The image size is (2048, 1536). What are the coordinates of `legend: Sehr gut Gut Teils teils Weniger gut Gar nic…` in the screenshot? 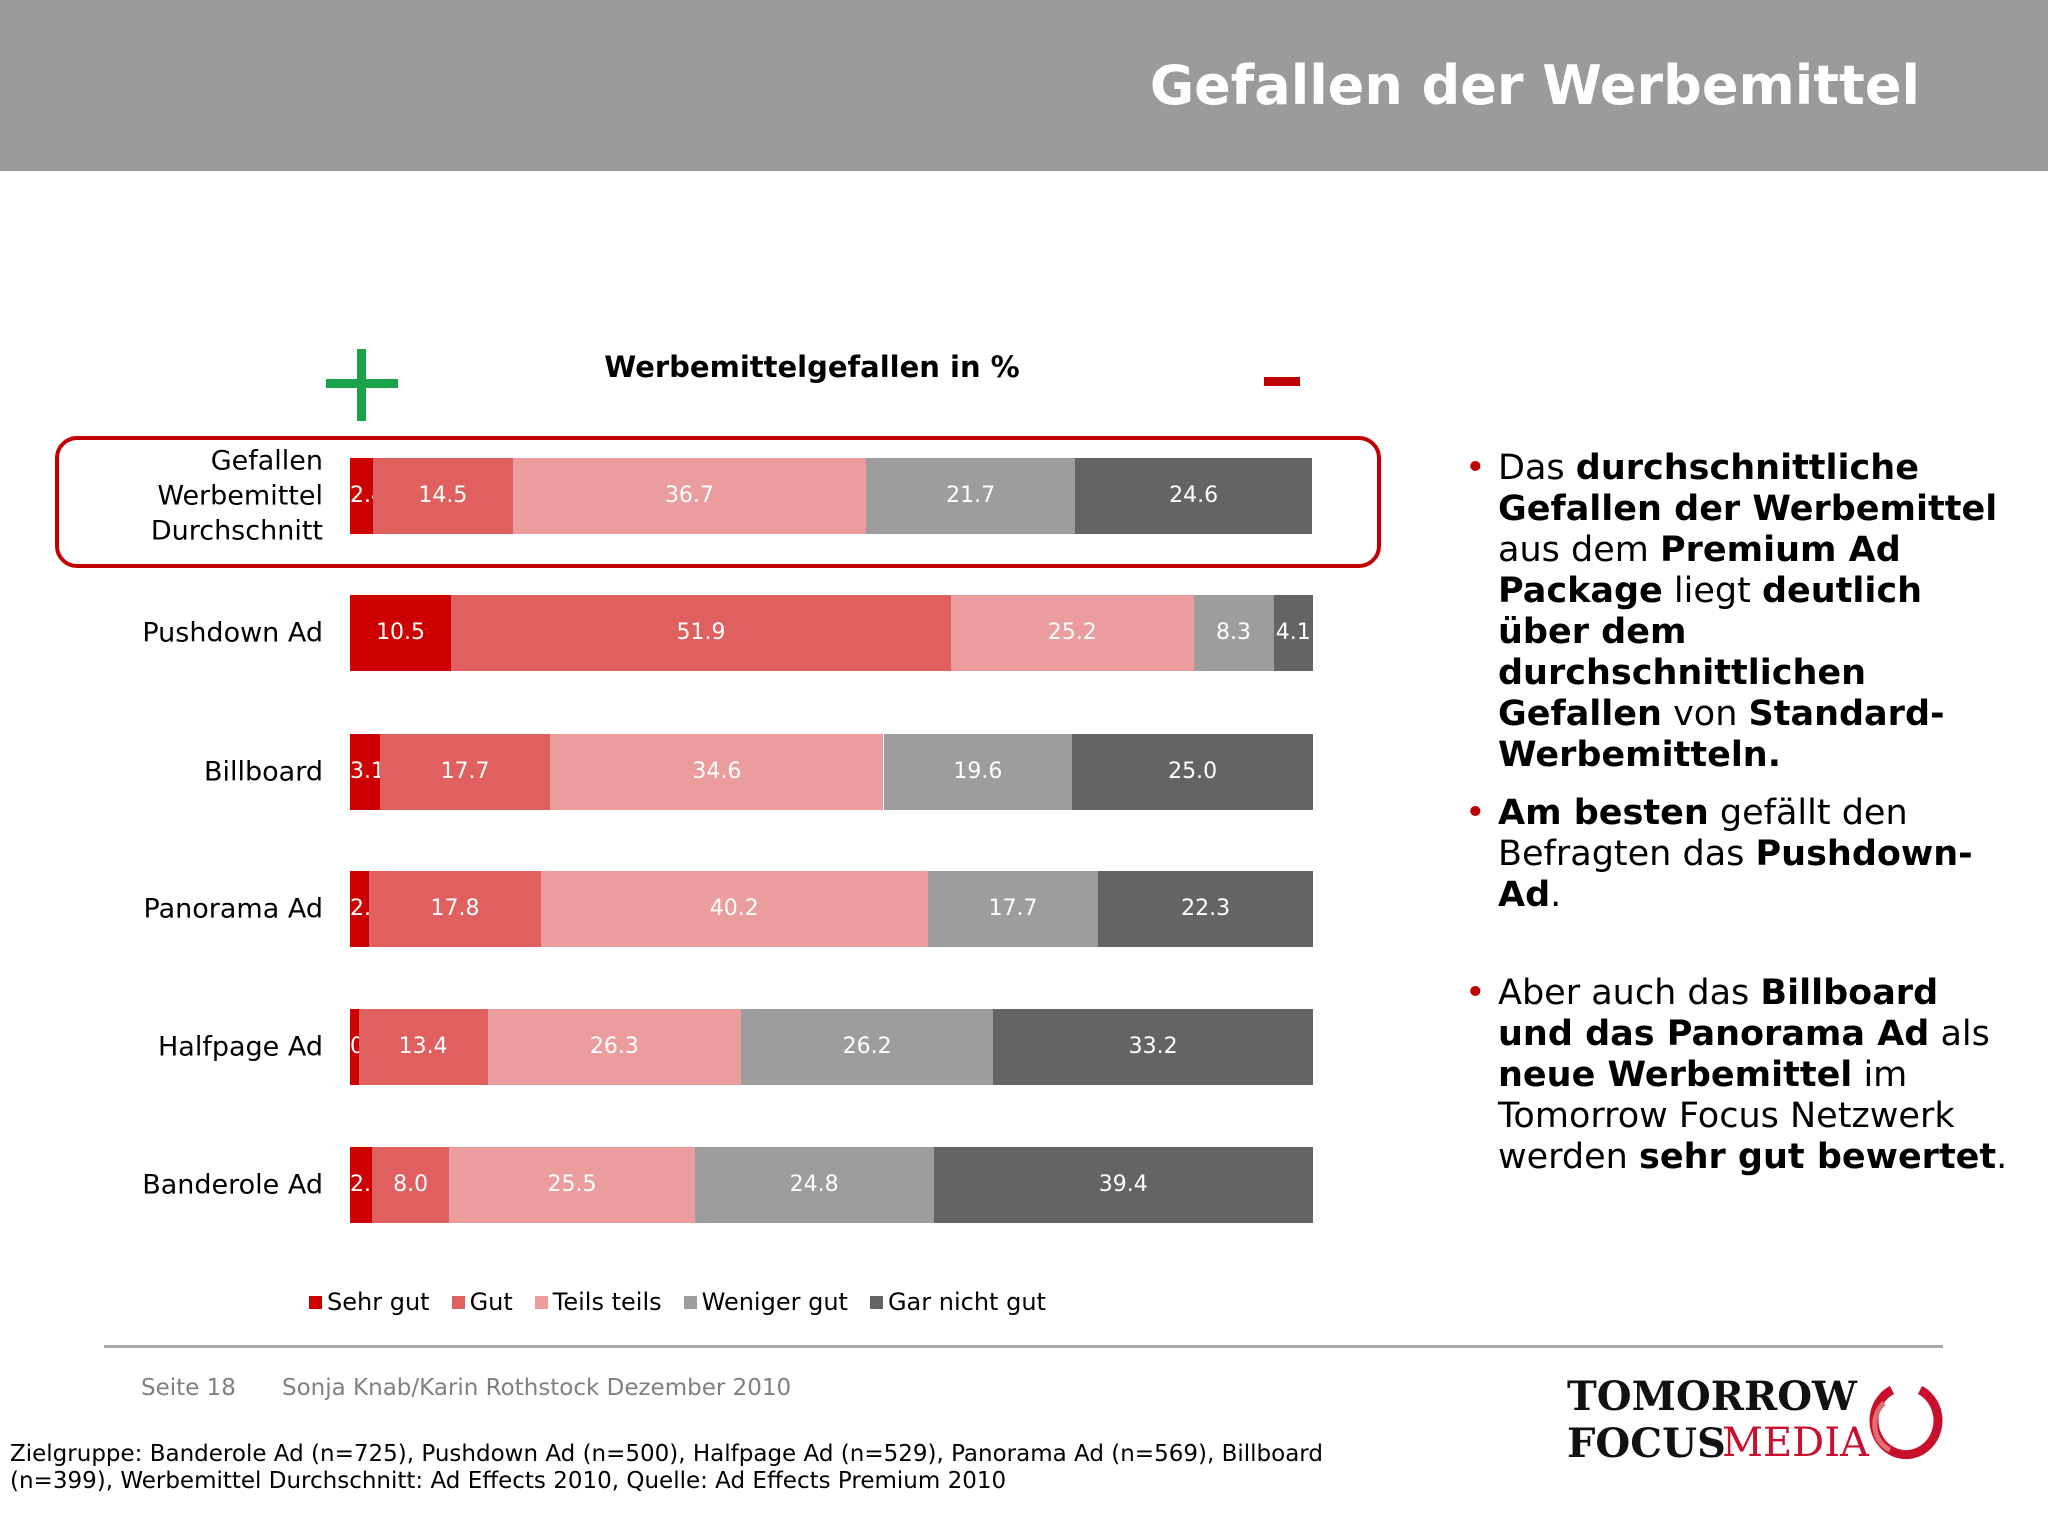 It's located at (677, 1302).